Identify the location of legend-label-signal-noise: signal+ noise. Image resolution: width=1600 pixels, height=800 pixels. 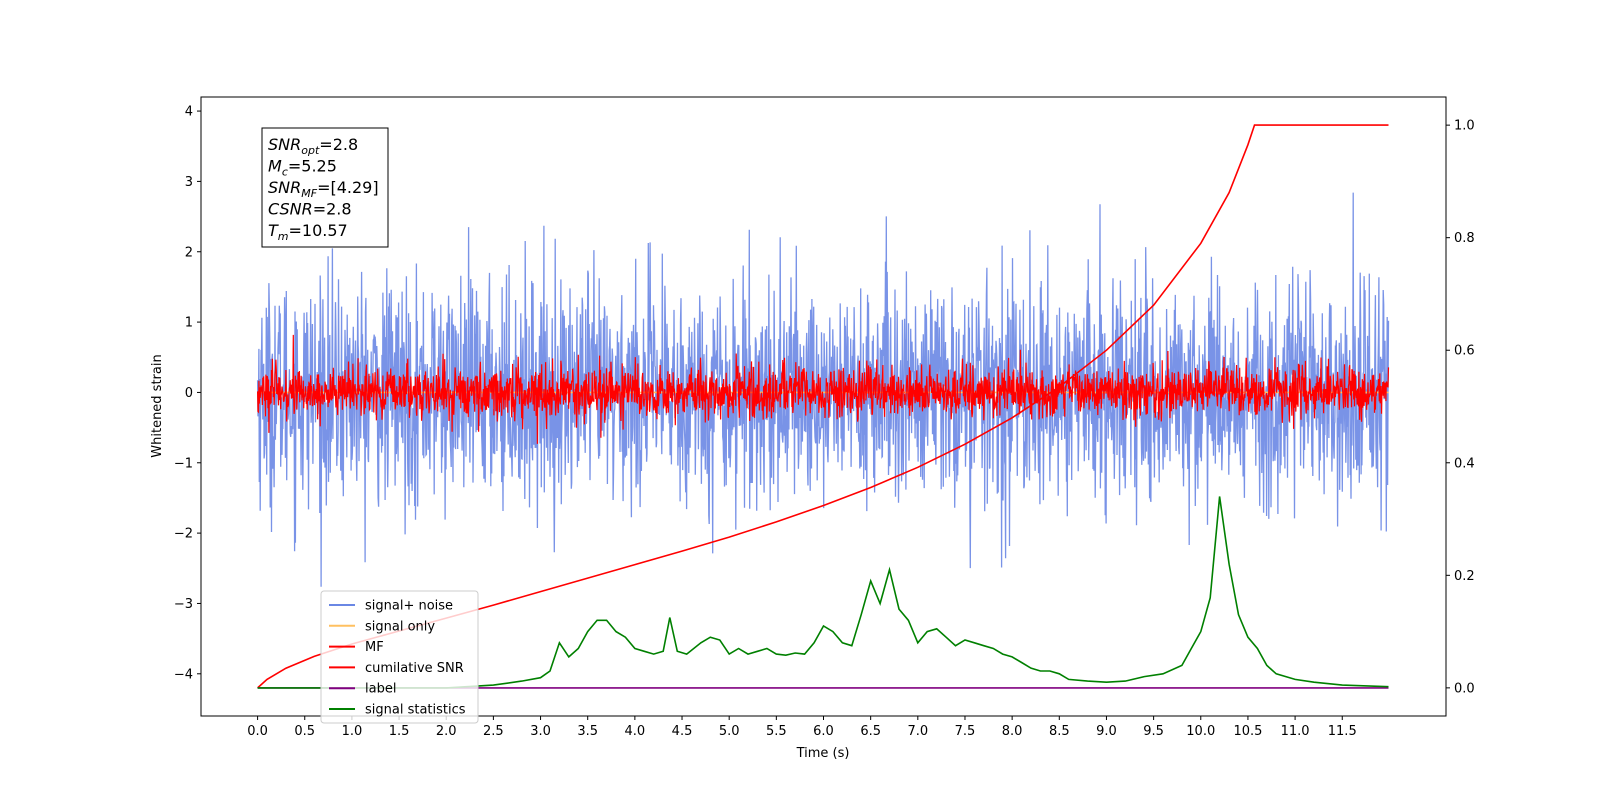
(409, 606).